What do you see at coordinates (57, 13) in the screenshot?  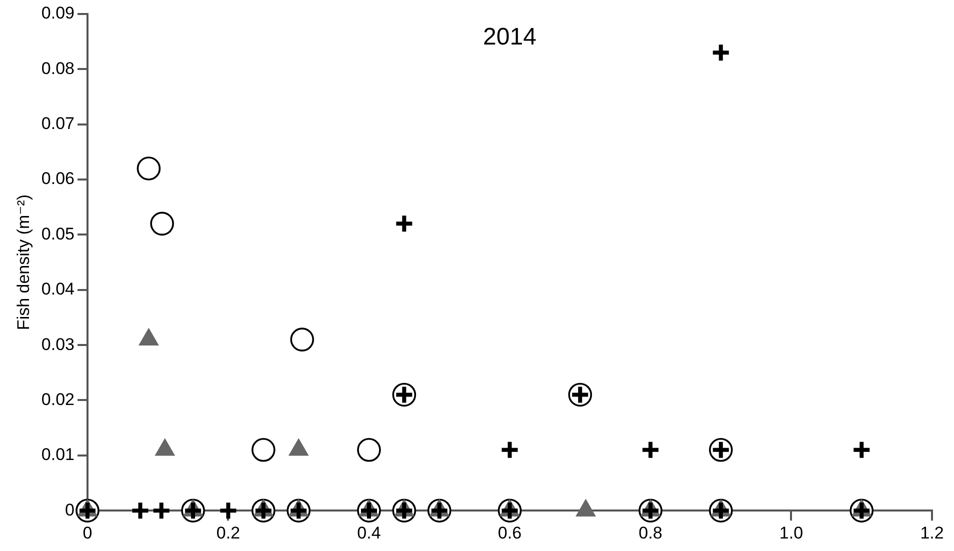 I see `y-tick-label: 0.09` at bounding box center [57, 13].